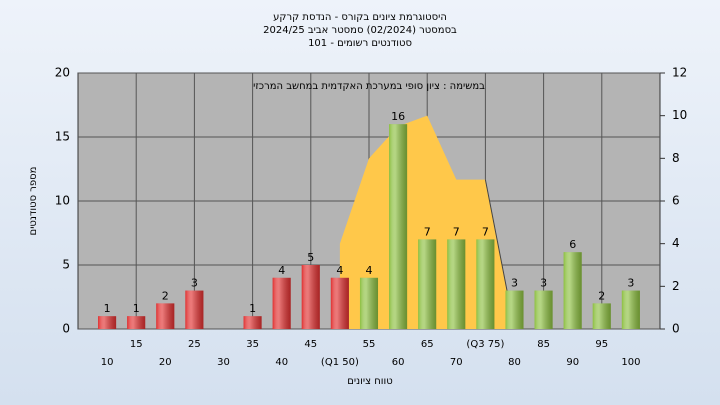 The image size is (720, 405). Describe the element at coordinates (679, 115) in the screenshot. I see `y2-tick-label: 10` at that location.